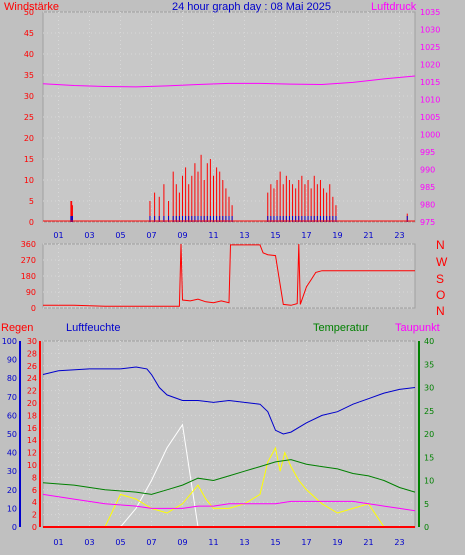 This screenshot has height=555, width=465. I want to click on temp-tick-label: 40, so click(429, 341).